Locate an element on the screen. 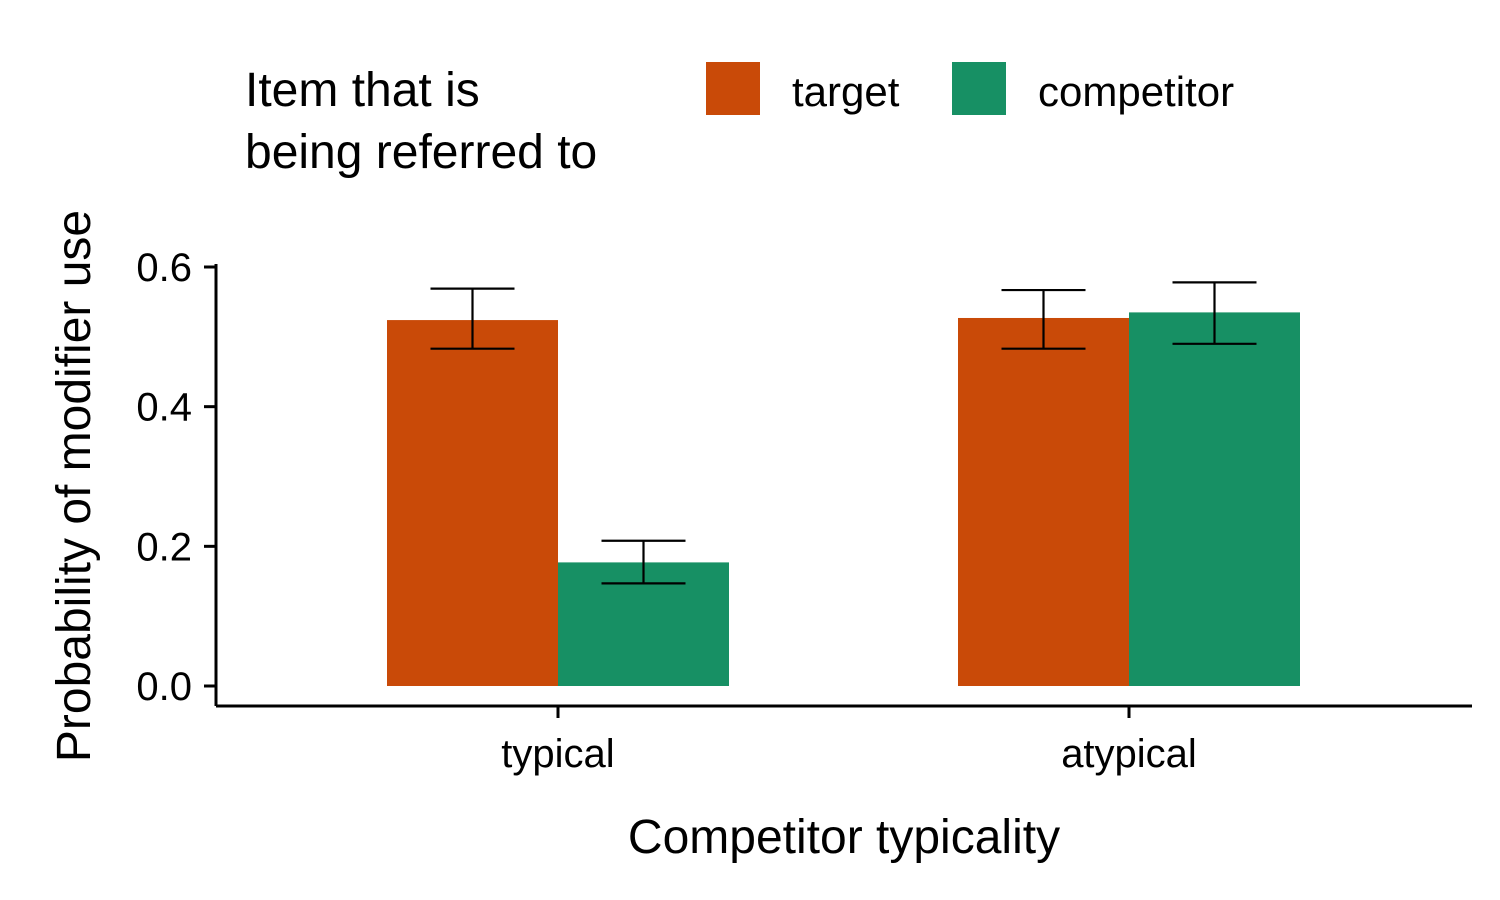 This screenshot has width=1500, height=900. y-tick-label: 0.2 is located at coordinates (164, 547).